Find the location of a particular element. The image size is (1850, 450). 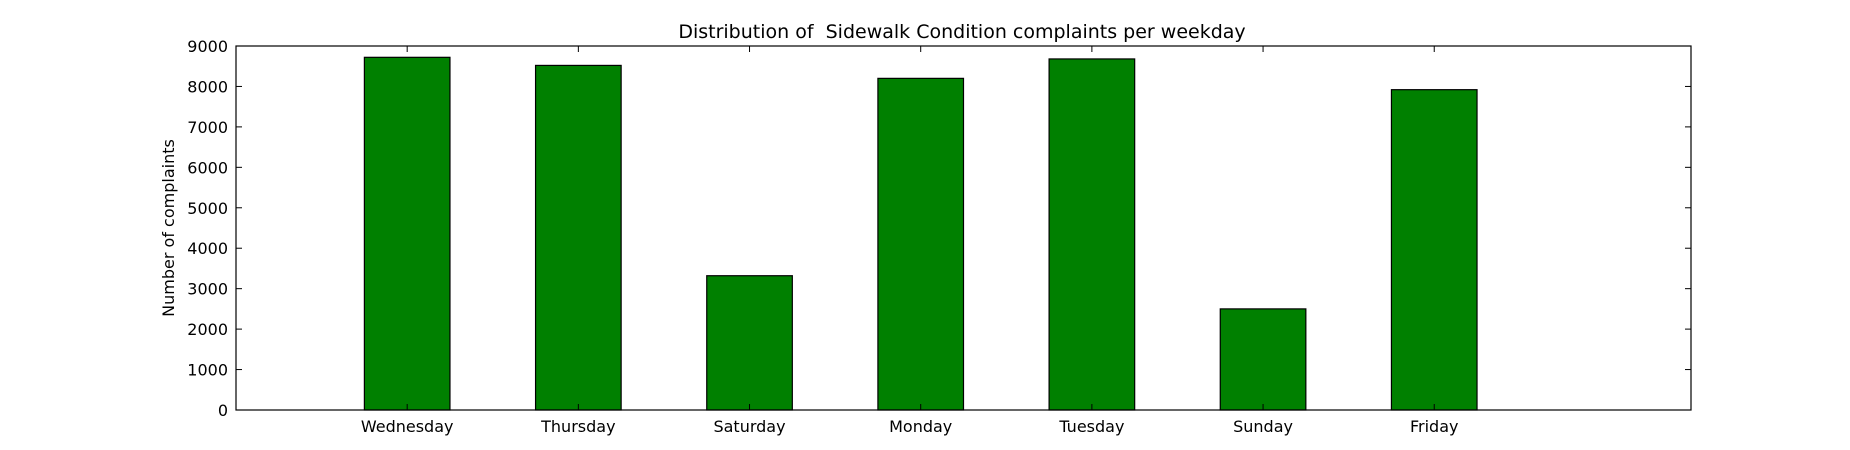

x-tick-label: Saturday is located at coordinates (749, 426).